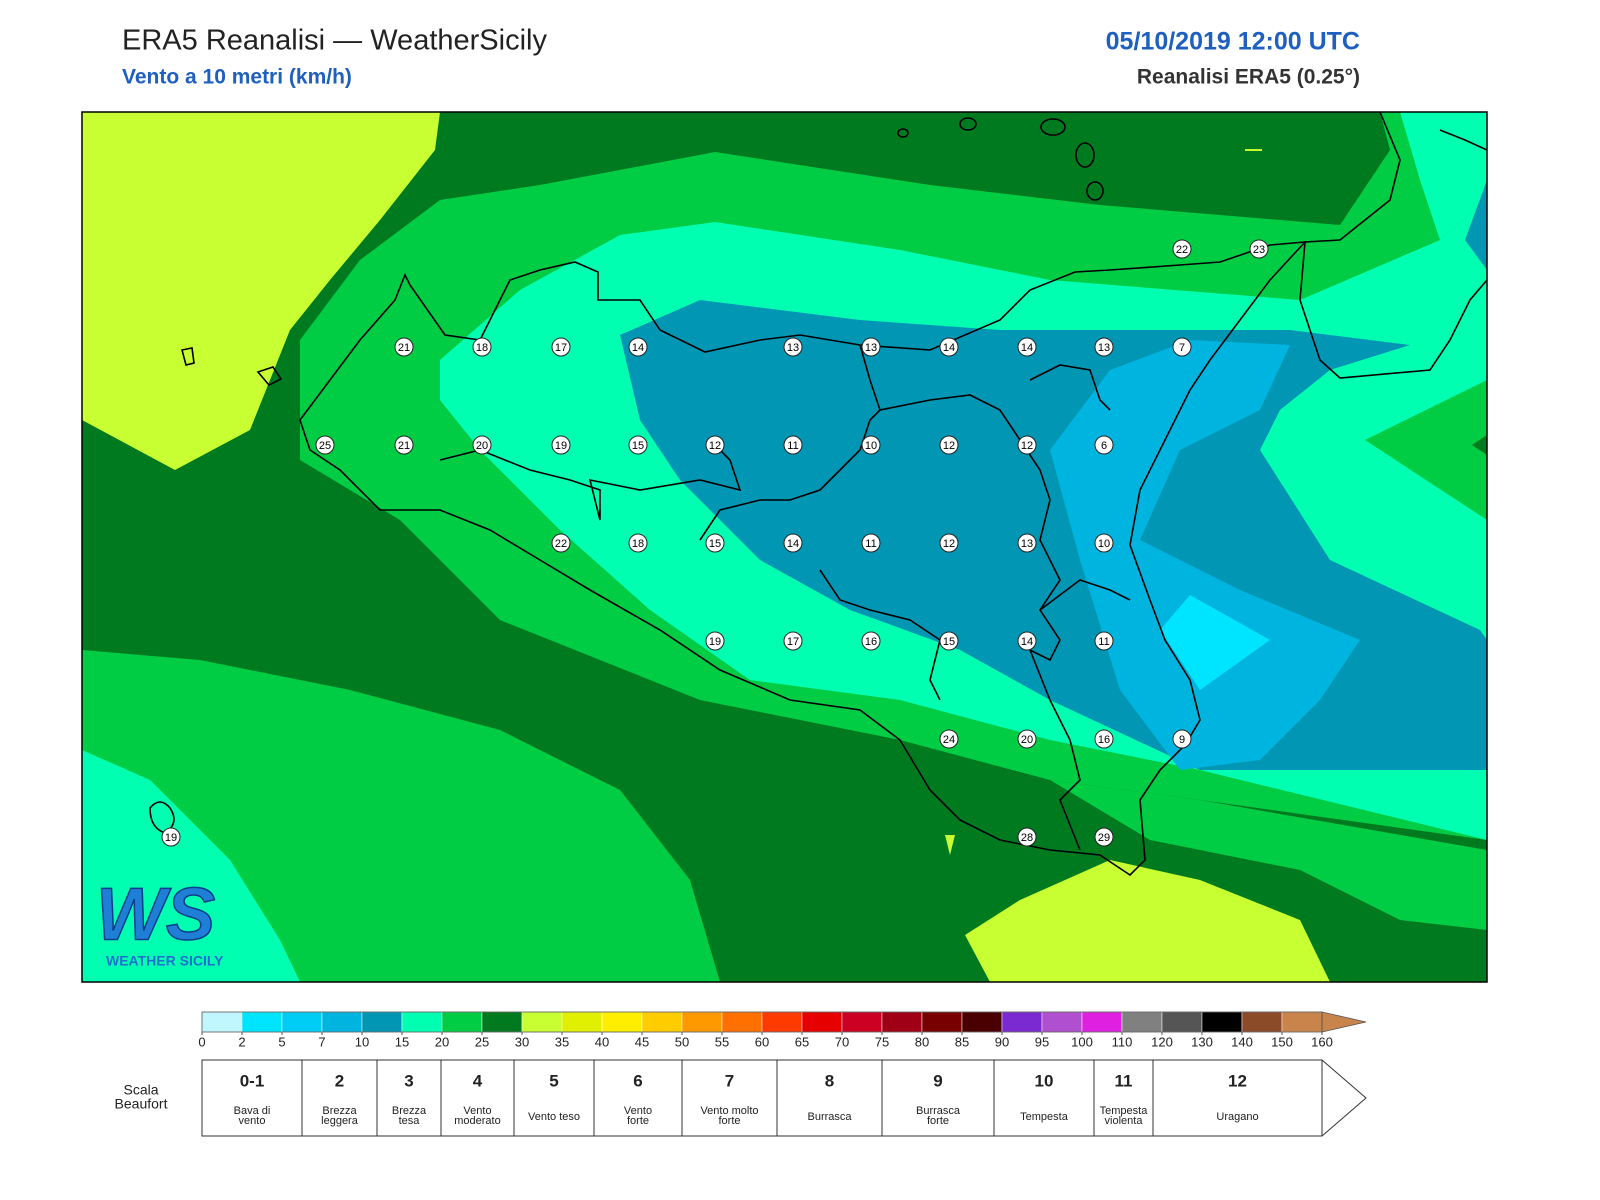 This screenshot has height=1200, width=1600. What do you see at coordinates (561, 348) in the screenshot?
I see `station-value: 17` at bounding box center [561, 348].